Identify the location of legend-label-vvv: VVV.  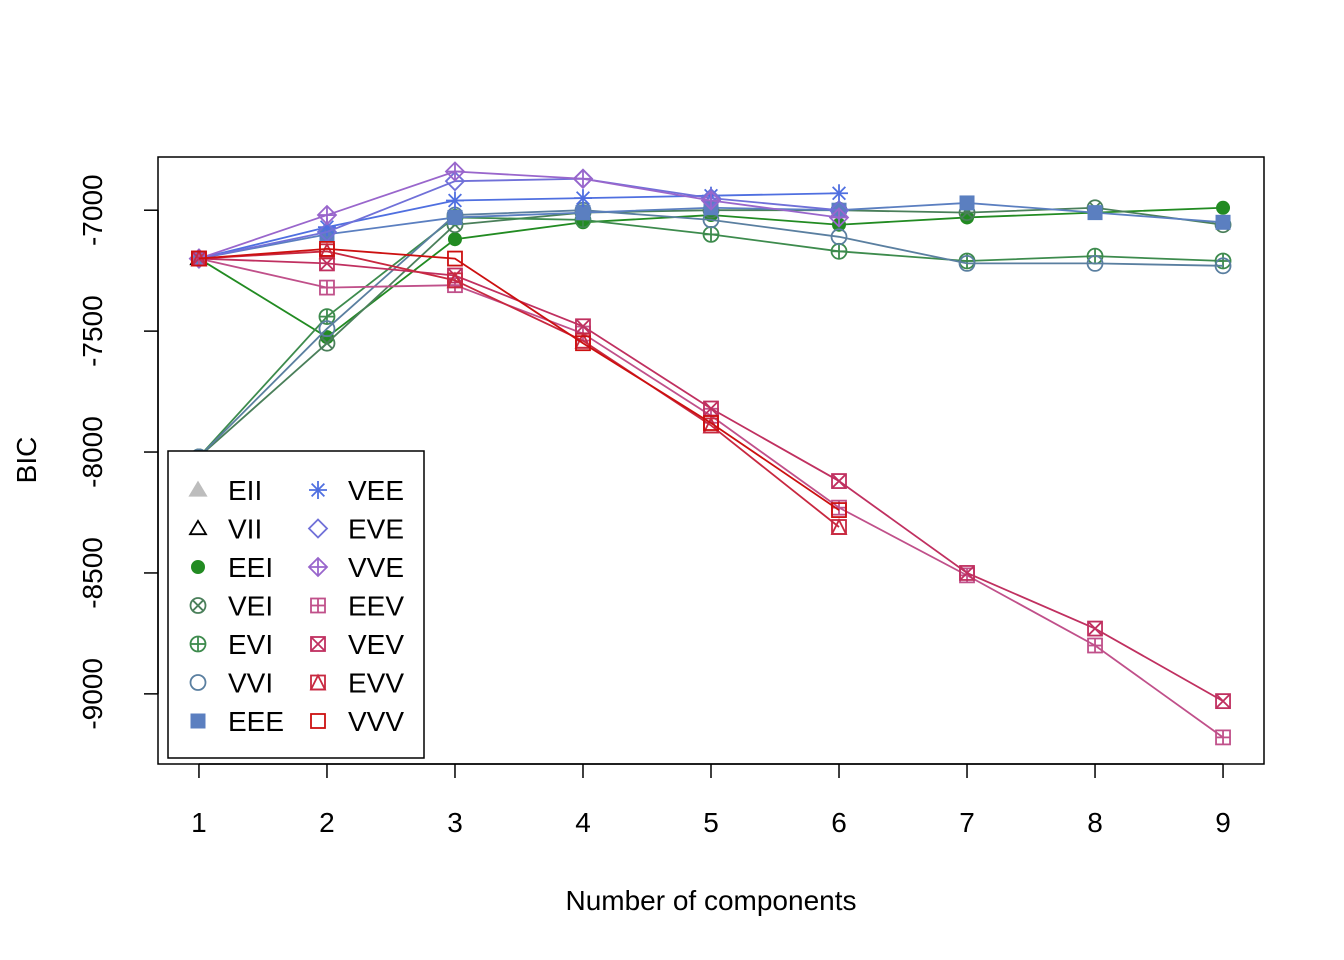
(376, 721).